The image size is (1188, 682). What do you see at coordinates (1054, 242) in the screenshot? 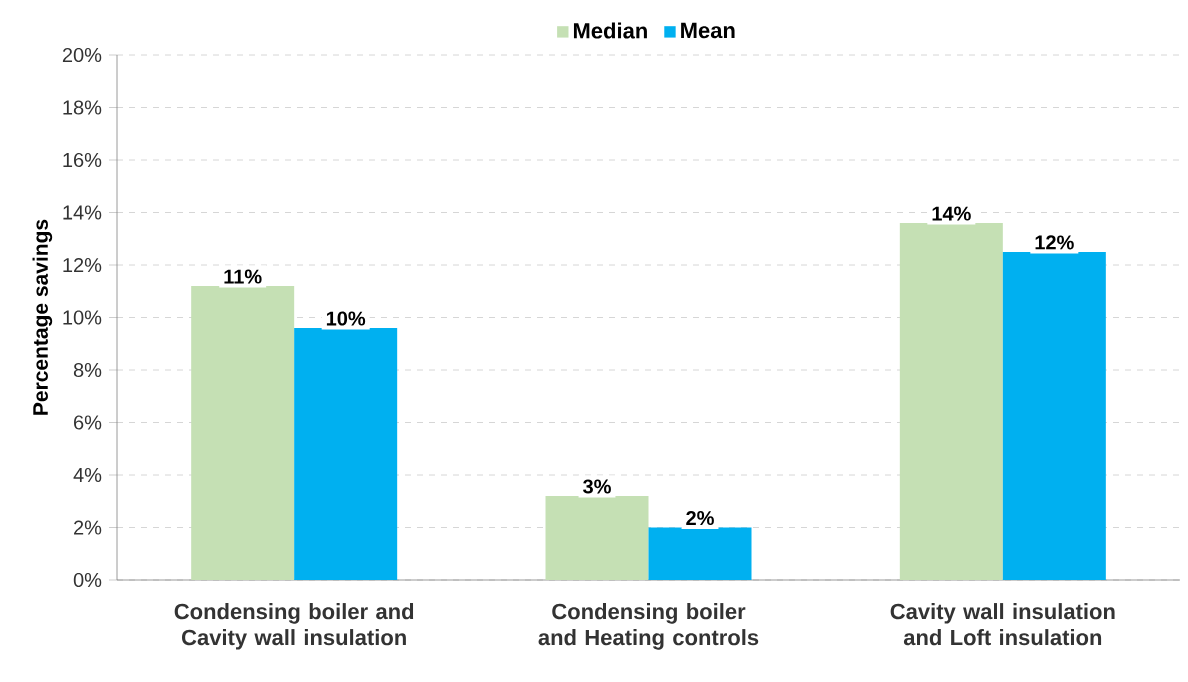
I see `data-label: 12%` at bounding box center [1054, 242].